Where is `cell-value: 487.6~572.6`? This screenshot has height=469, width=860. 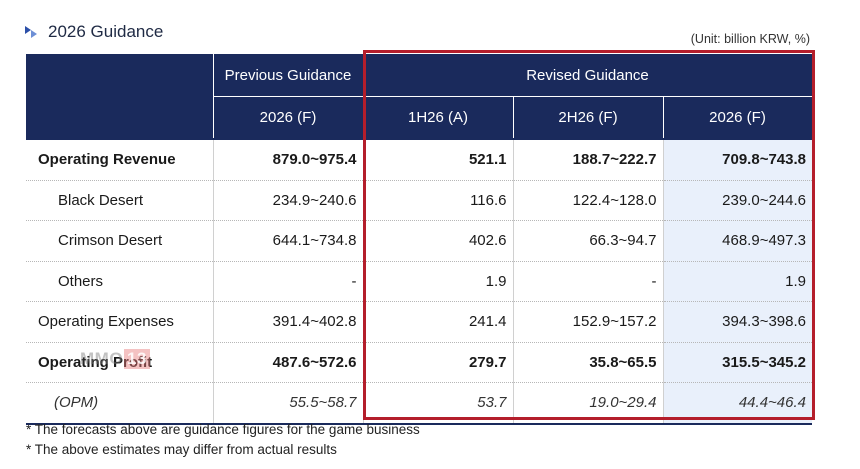 cell-value: 487.6~572.6 is located at coordinates (288, 362).